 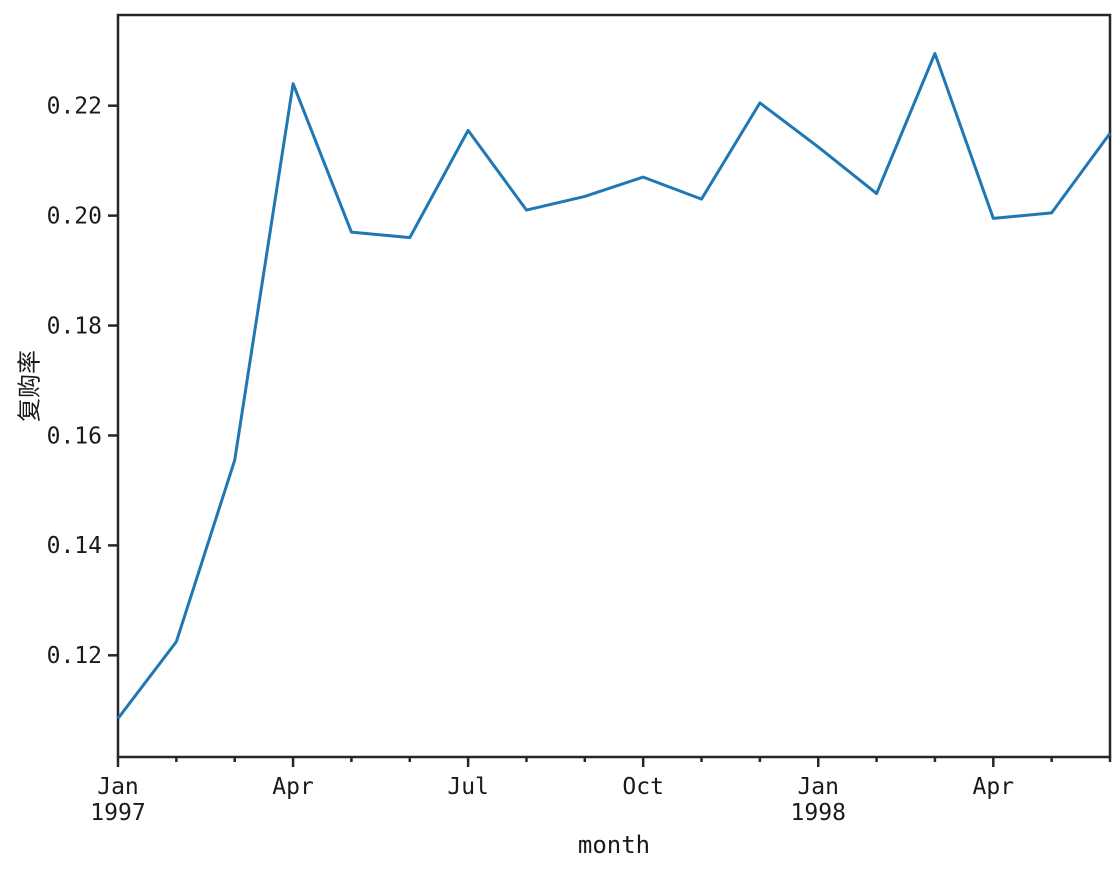 What do you see at coordinates (818, 813) in the screenshot?
I see `x-tick-year-label: 1998` at bounding box center [818, 813].